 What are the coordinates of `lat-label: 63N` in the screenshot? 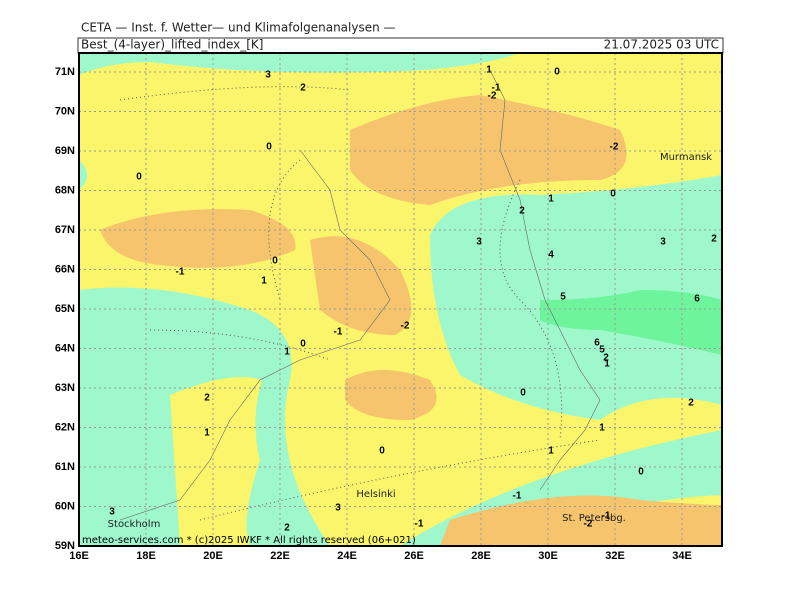 It's located at (65, 388).